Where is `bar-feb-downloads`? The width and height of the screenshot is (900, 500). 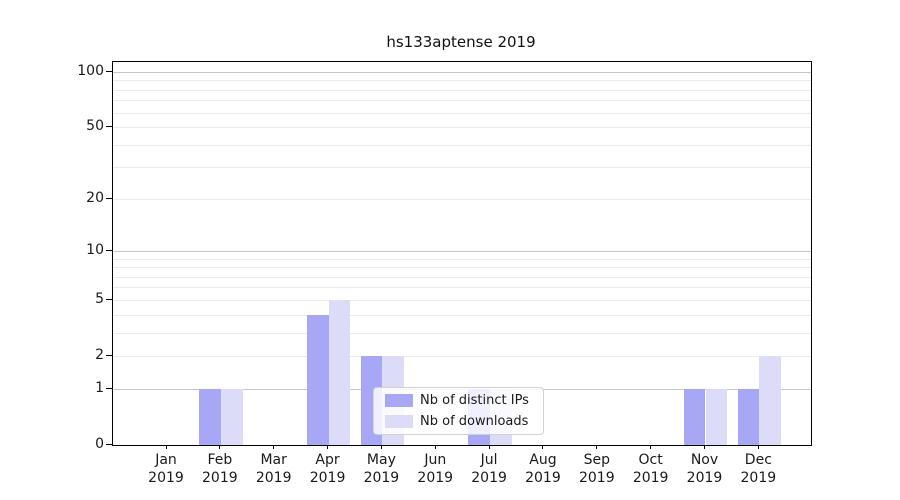 bar-feb-downloads is located at coordinates (231, 417).